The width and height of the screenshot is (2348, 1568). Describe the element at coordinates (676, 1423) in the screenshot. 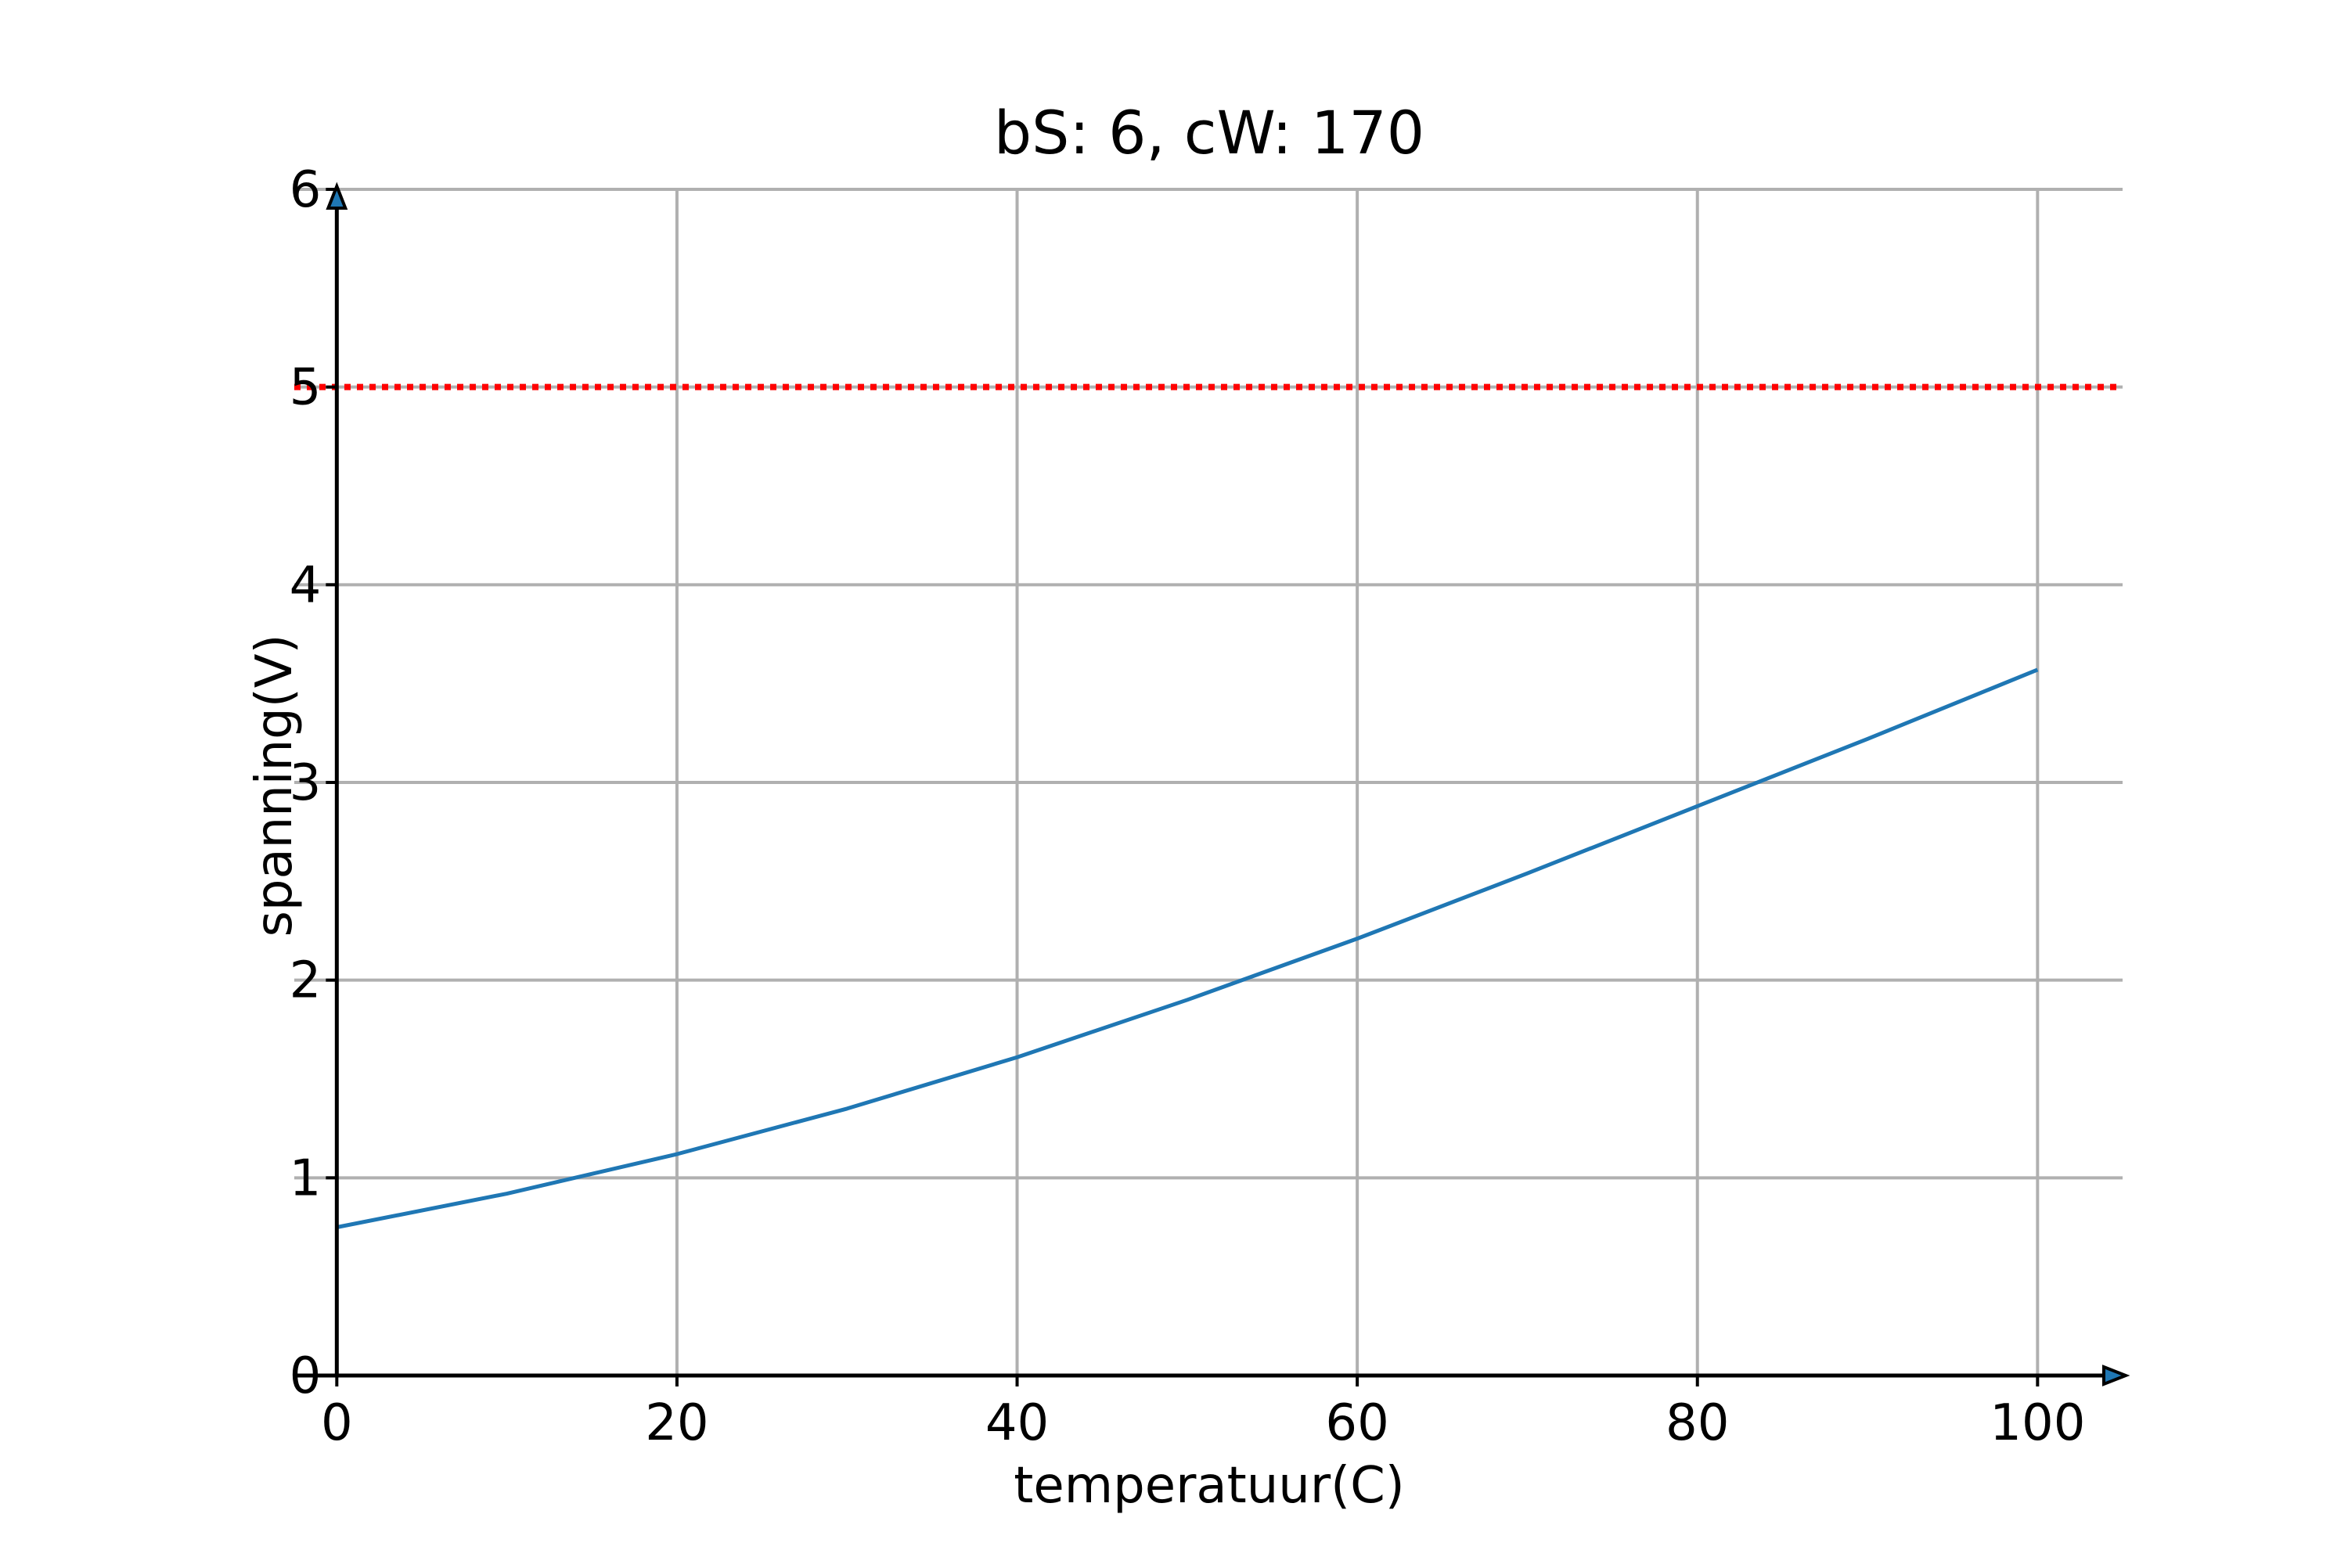

I see `x-tick-label: 20` at that location.